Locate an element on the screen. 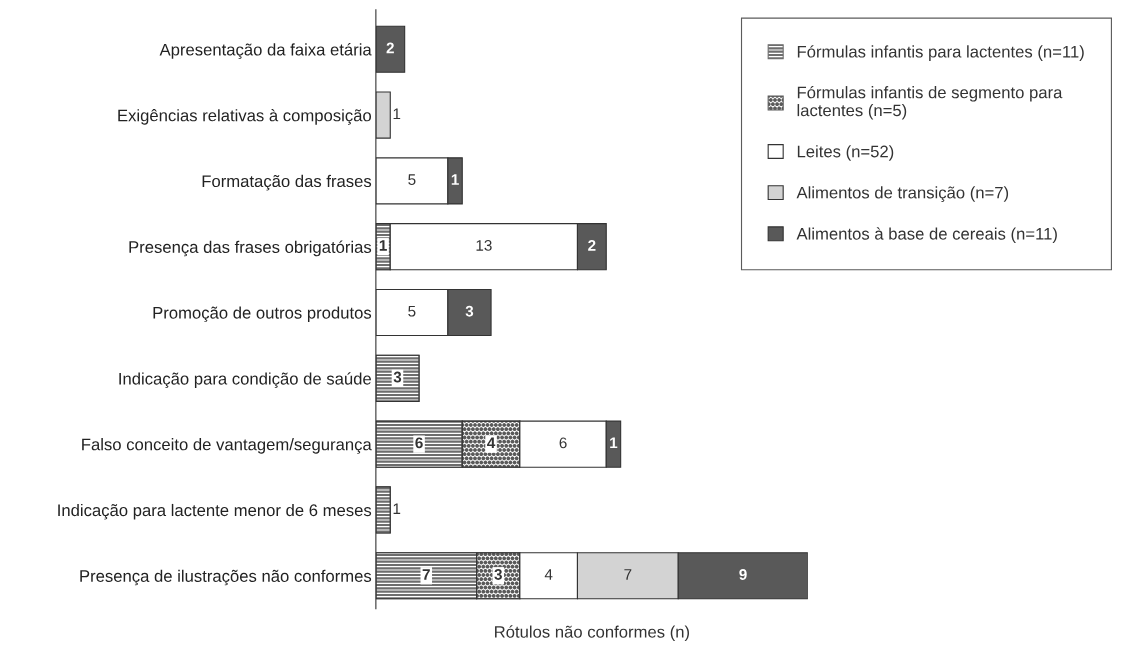 This screenshot has height=651, width=1122. y-tick-label: Exigências relativas à composição is located at coordinates (245, 116).